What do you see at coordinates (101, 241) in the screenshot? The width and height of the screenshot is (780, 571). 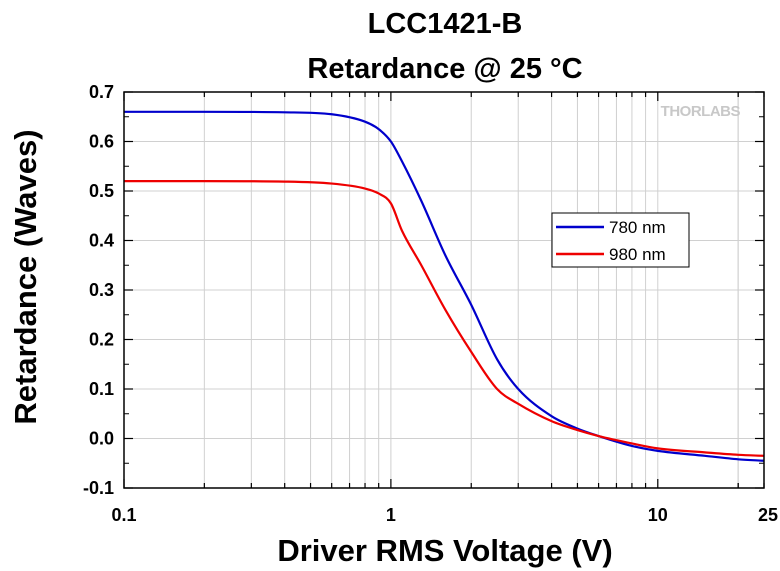 I see `y-tick-label: 0.4` at bounding box center [101, 241].